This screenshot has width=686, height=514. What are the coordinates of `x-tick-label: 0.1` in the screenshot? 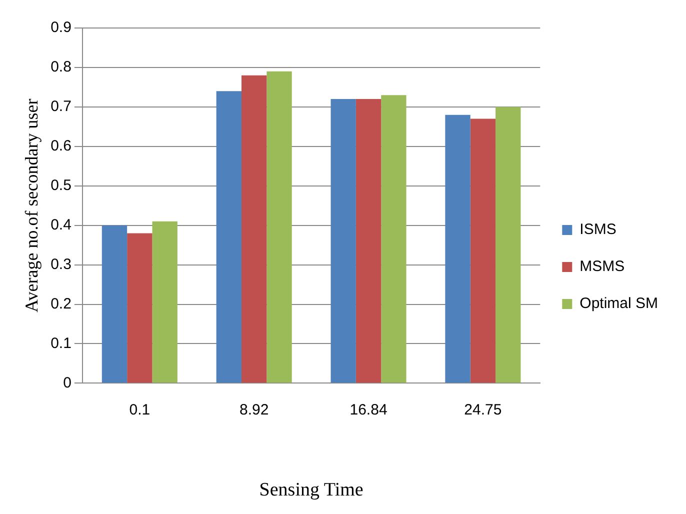 It's located at (139, 409).